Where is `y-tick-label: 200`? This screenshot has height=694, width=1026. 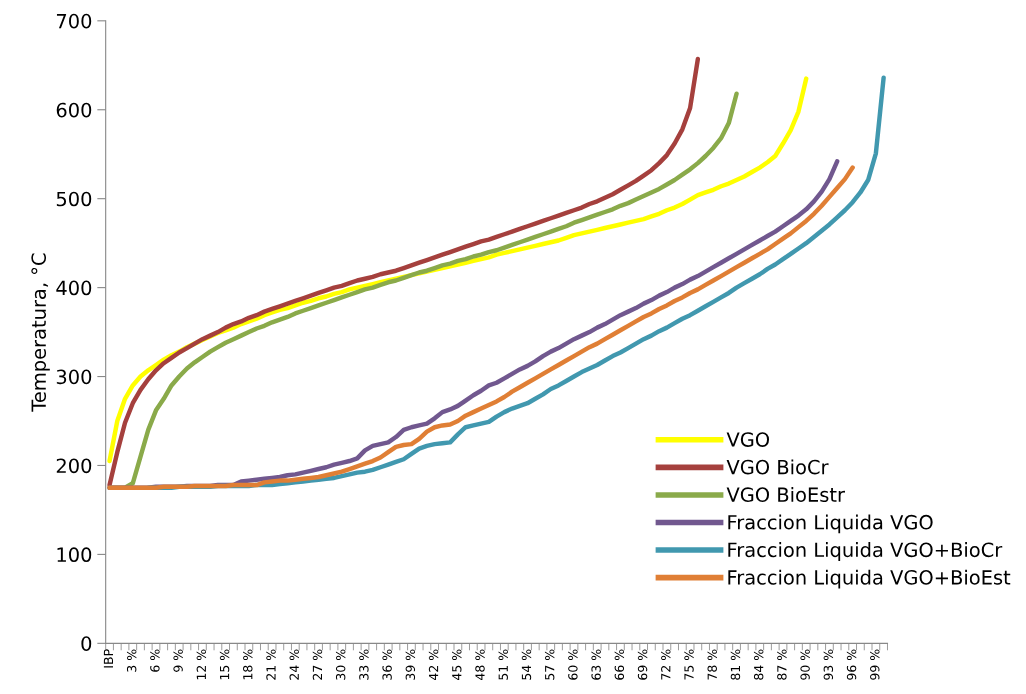
y-tick-label: 200 is located at coordinates (74, 466).